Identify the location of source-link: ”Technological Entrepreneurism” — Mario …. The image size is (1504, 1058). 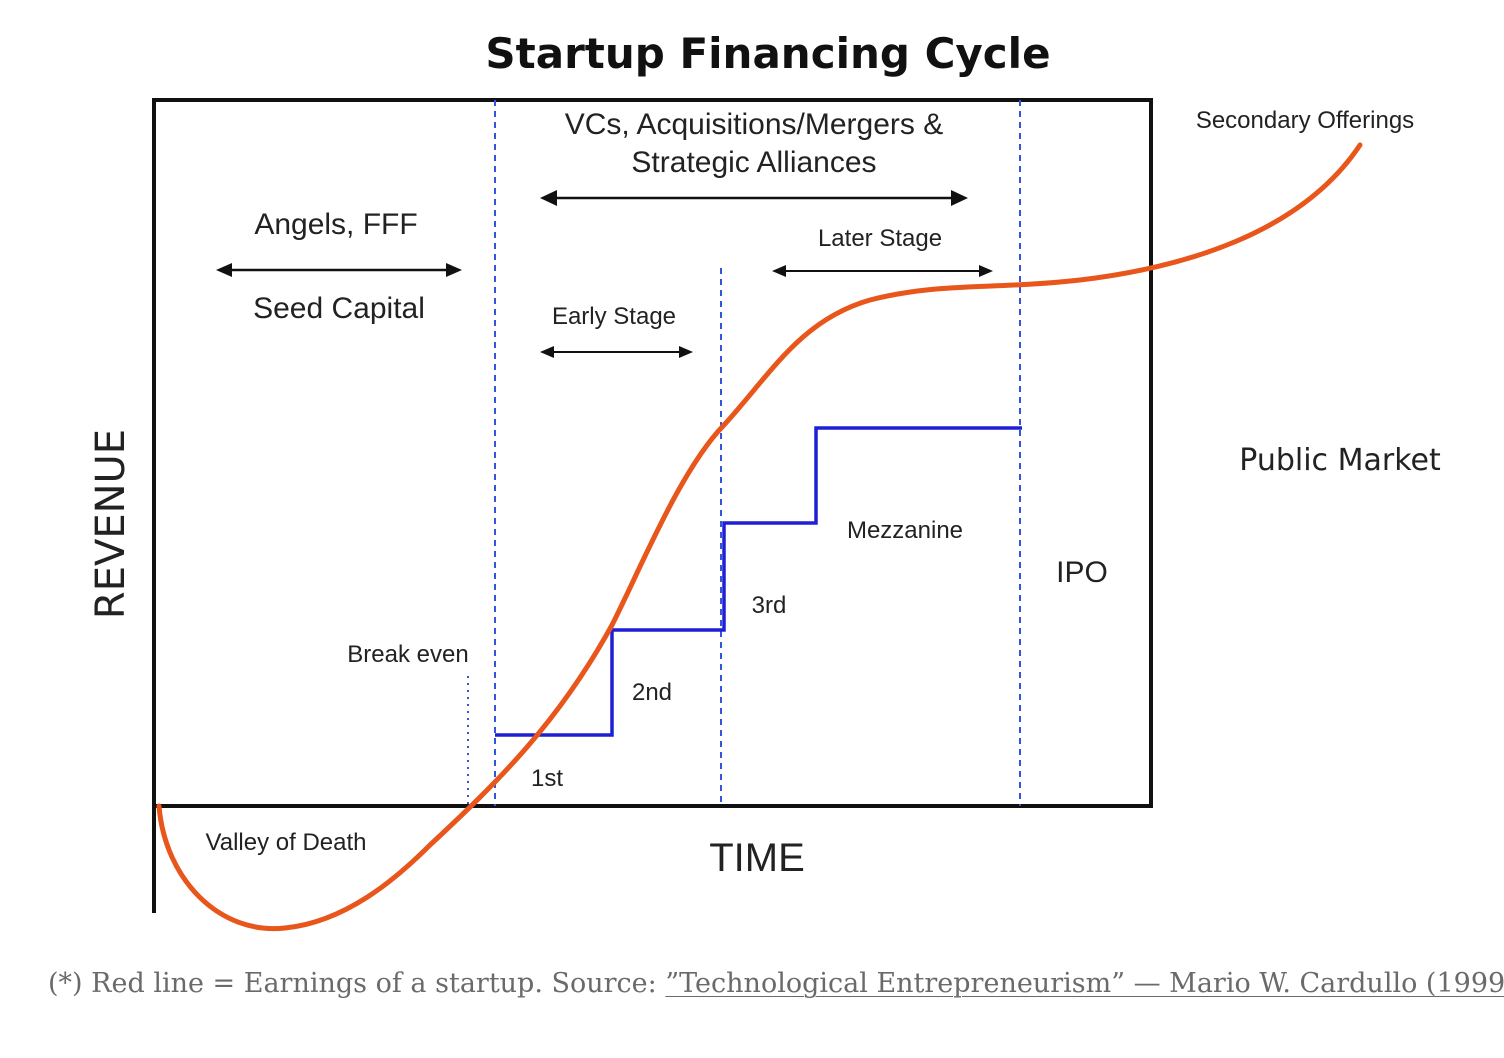
(1084, 983).